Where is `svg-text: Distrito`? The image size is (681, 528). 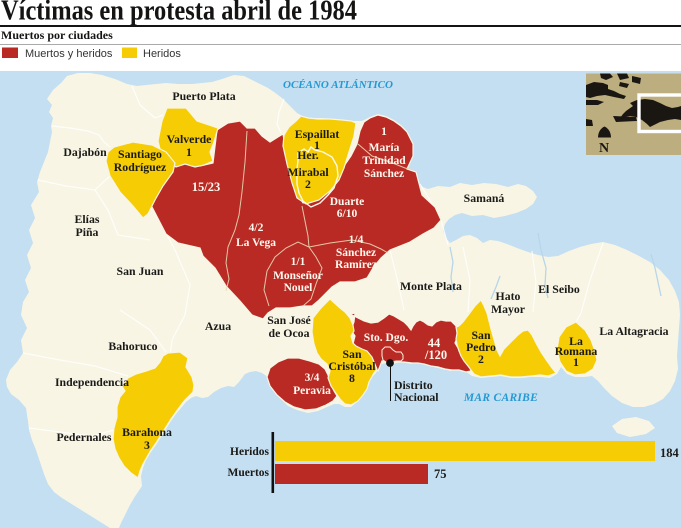 svg-text: Distrito is located at coordinates (413, 385).